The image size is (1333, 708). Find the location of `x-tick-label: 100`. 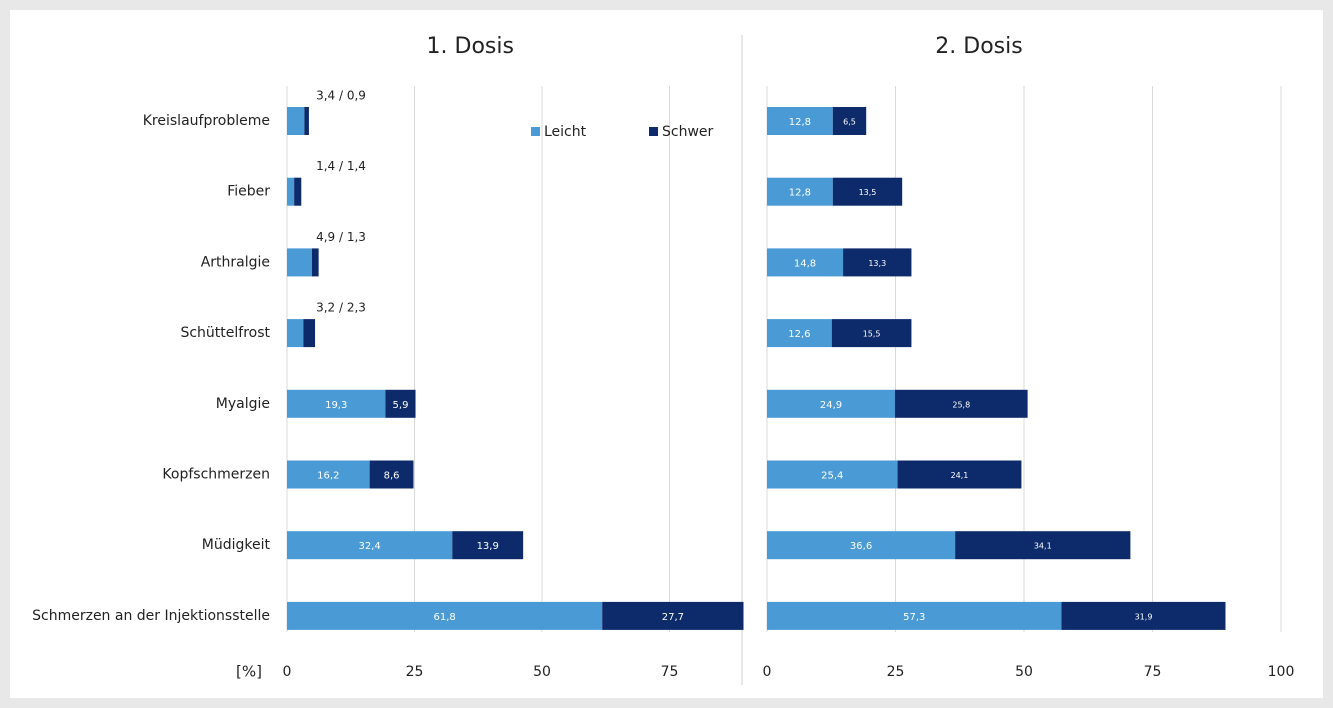

x-tick-label: 100 is located at coordinates (1281, 672).